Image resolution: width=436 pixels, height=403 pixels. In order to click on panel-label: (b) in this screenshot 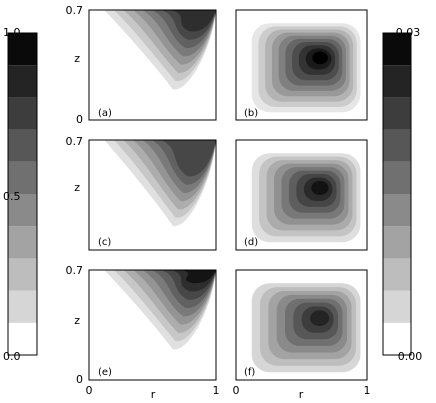, I will do `click(251, 113)`.